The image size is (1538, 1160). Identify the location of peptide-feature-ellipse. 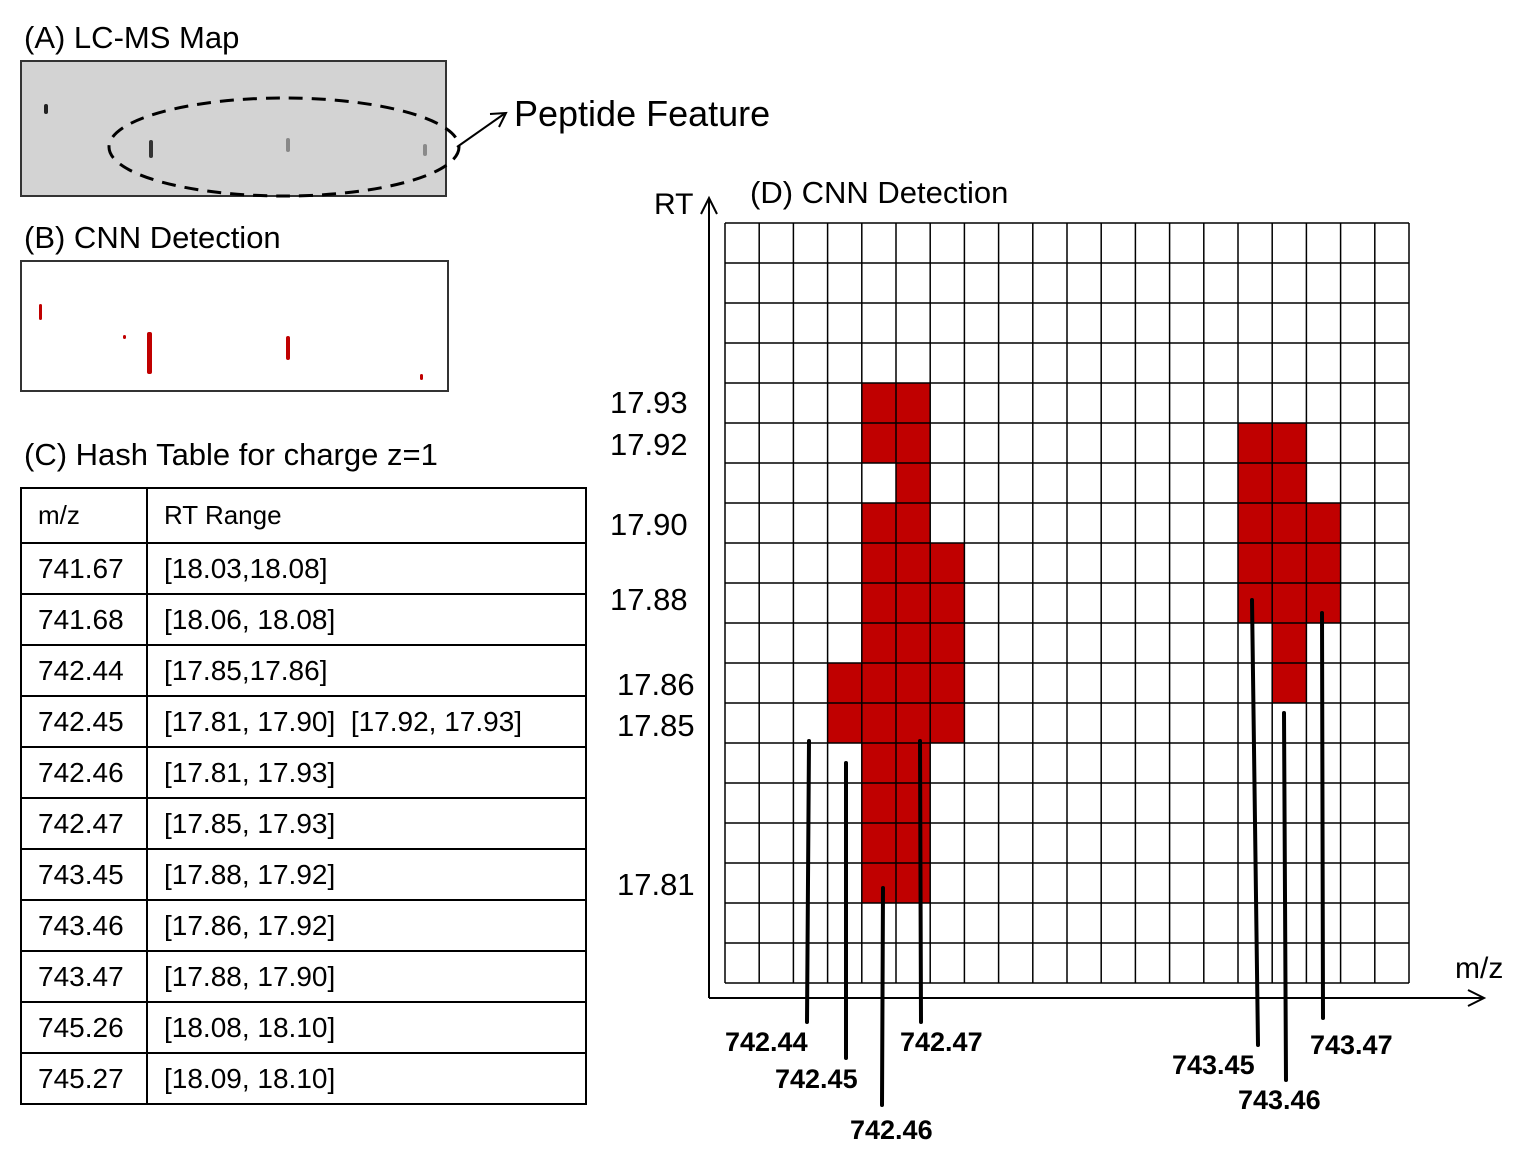
(307, 147).